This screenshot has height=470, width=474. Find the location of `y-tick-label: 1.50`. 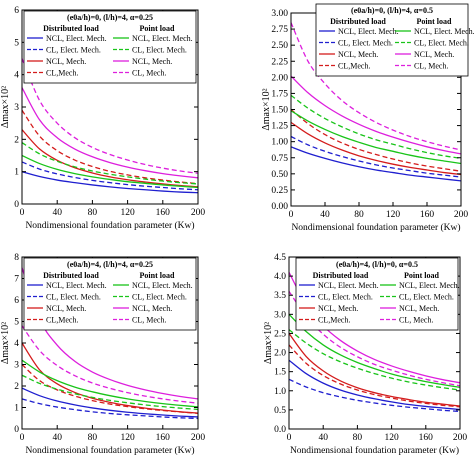

y-tick-label: 1.50 is located at coordinates (279, 111).